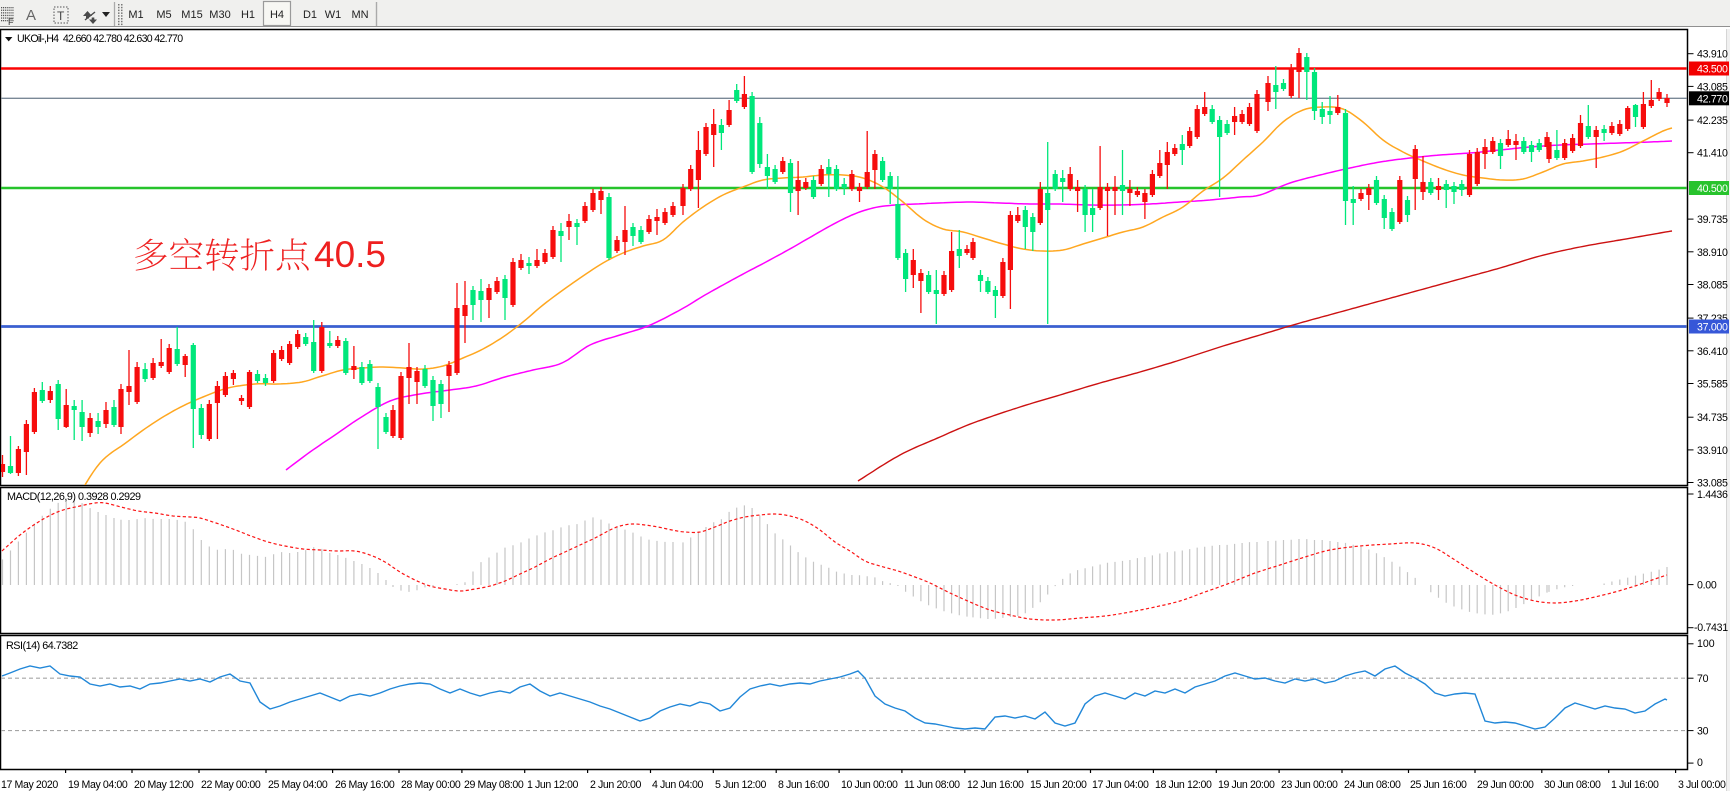  Describe the element at coordinates (1712, 70) in the screenshot. I see `svg-text: 43.500` at that location.